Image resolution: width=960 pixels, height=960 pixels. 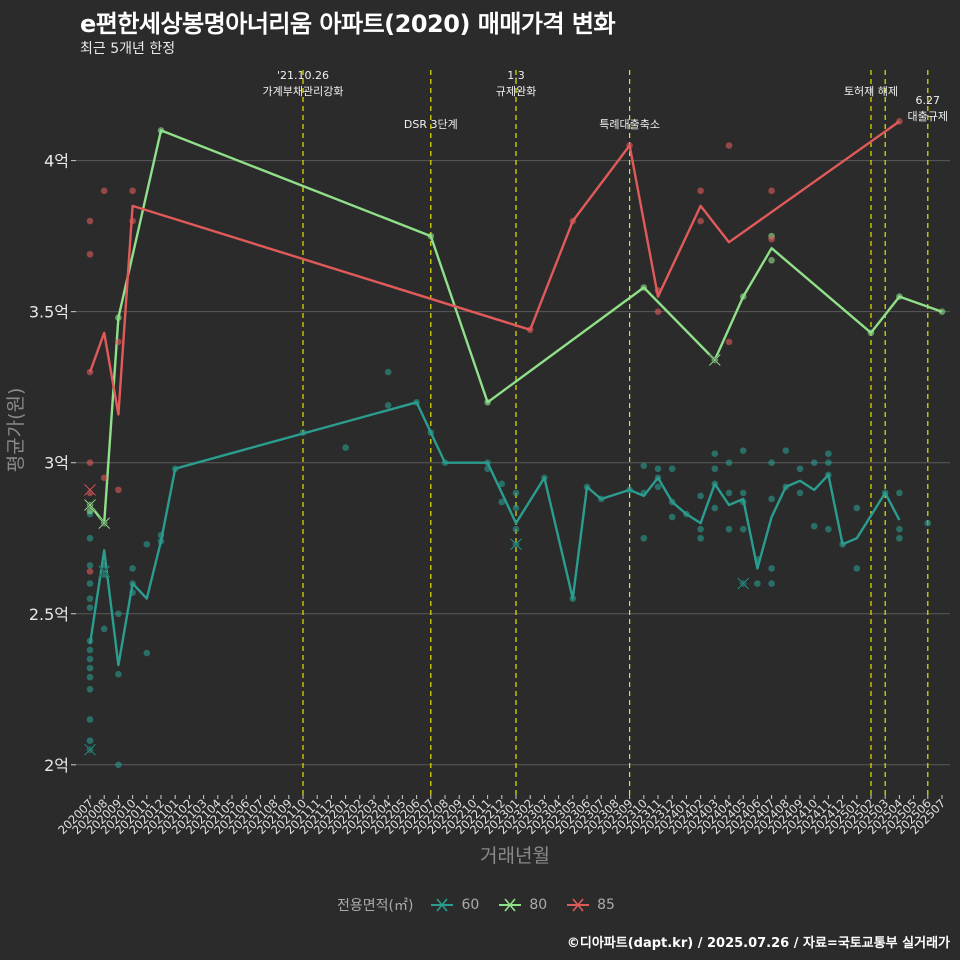 I want to click on chart-title: e편한세상봉명아너리움 아파트(2020) 매매가격 변화, so click(x=348, y=24).